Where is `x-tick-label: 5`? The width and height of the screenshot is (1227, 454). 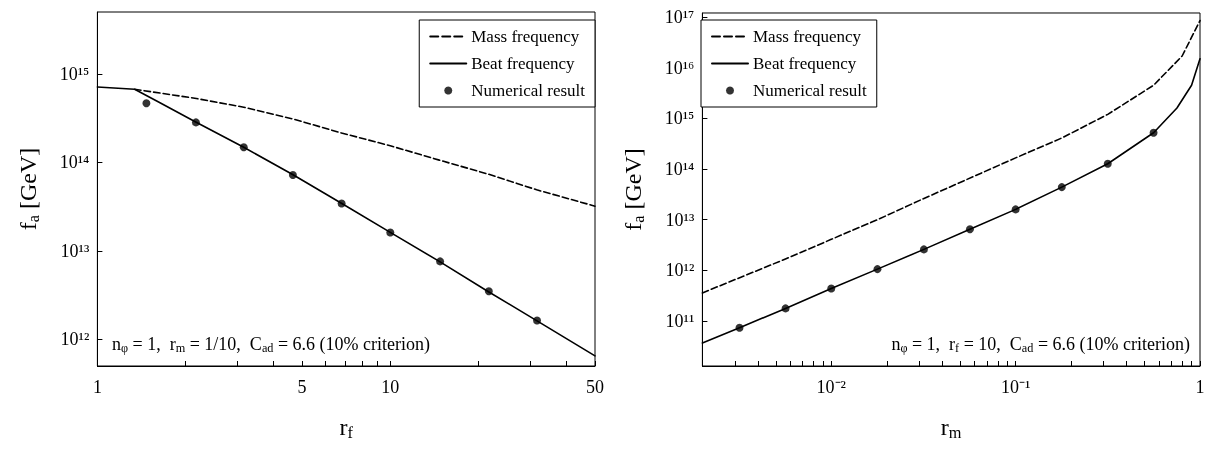 x-tick-label: 5 is located at coordinates (302, 387).